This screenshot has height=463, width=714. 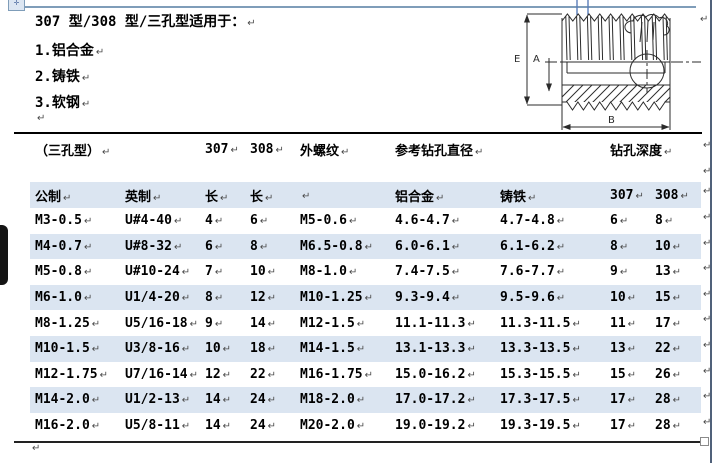 I want to click on cell-length-308: 18 ↵, so click(x=263, y=349).